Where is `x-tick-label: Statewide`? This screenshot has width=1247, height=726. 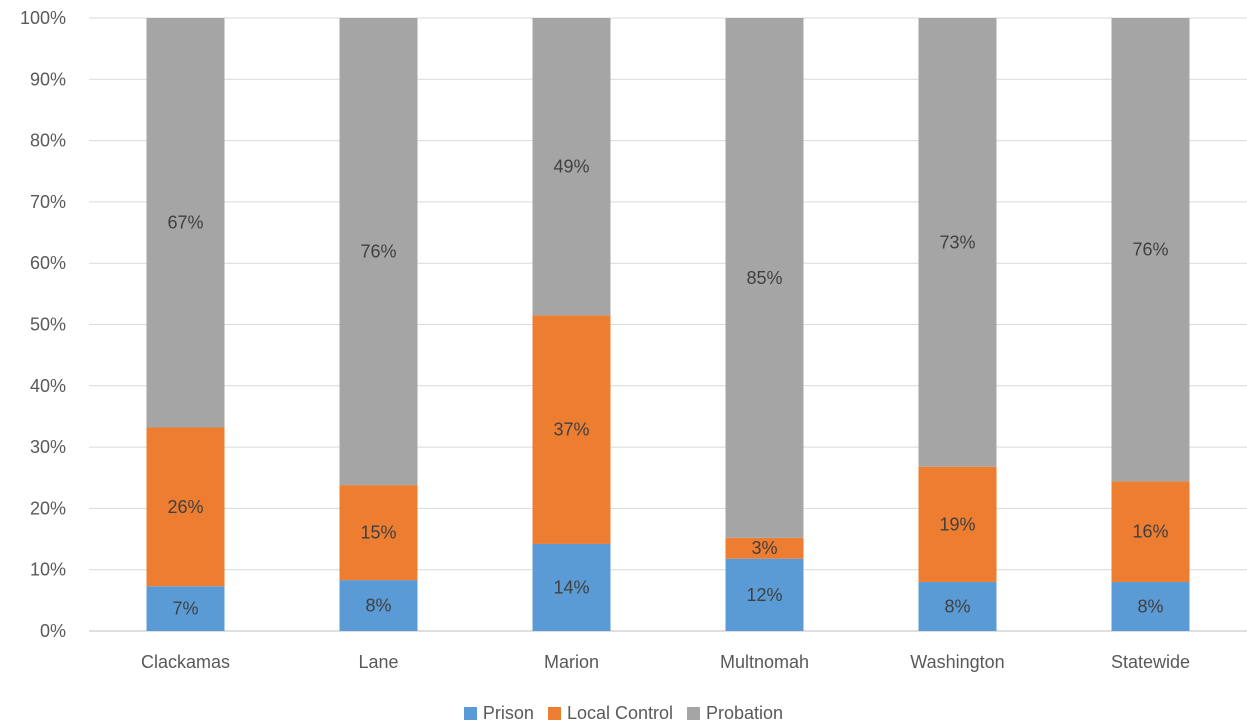
x-tick-label: Statewide is located at coordinates (1150, 662).